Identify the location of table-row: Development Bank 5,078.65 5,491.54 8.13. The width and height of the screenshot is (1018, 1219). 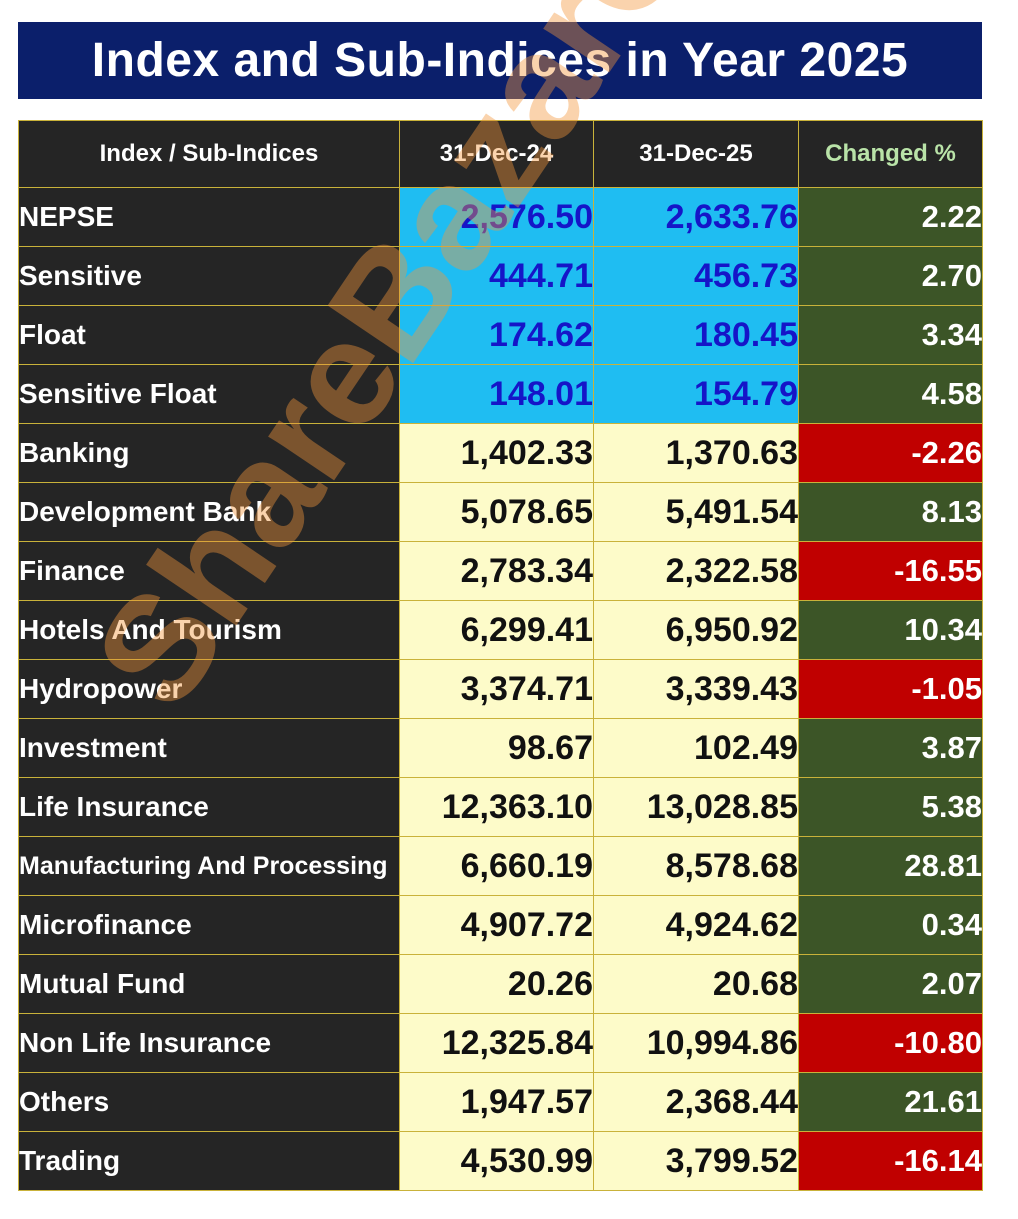
(500, 512).